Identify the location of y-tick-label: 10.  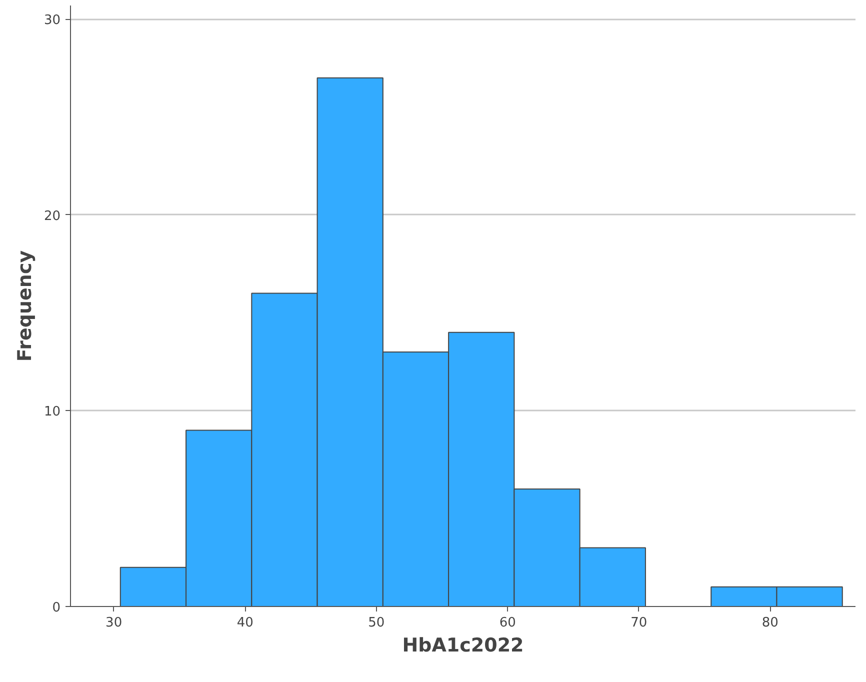
(52, 412).